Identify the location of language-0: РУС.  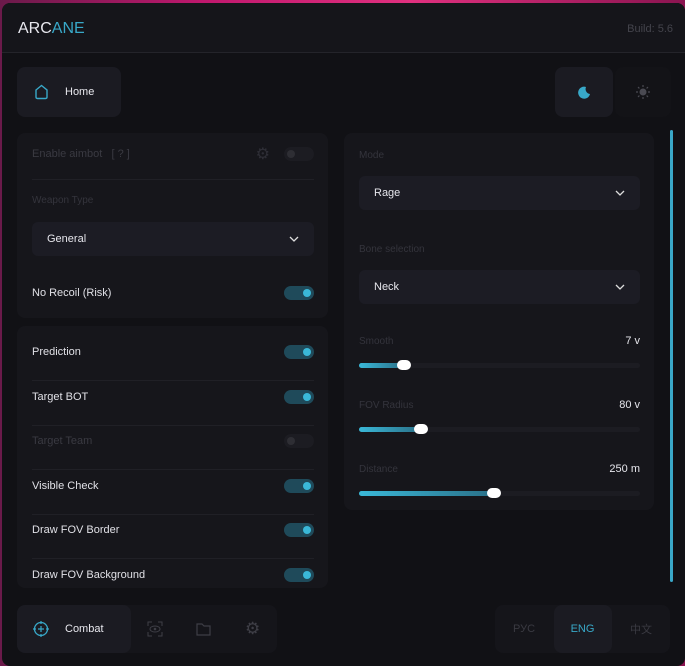
(524, 629).